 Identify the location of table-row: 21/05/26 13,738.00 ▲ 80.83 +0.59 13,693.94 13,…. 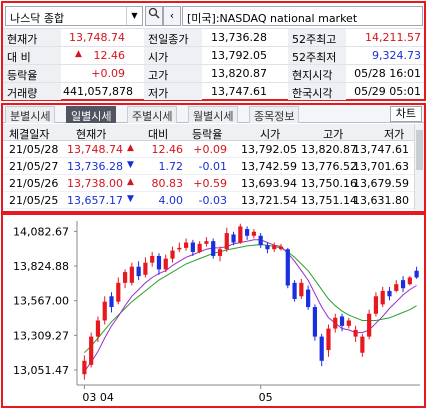
(208, 183).